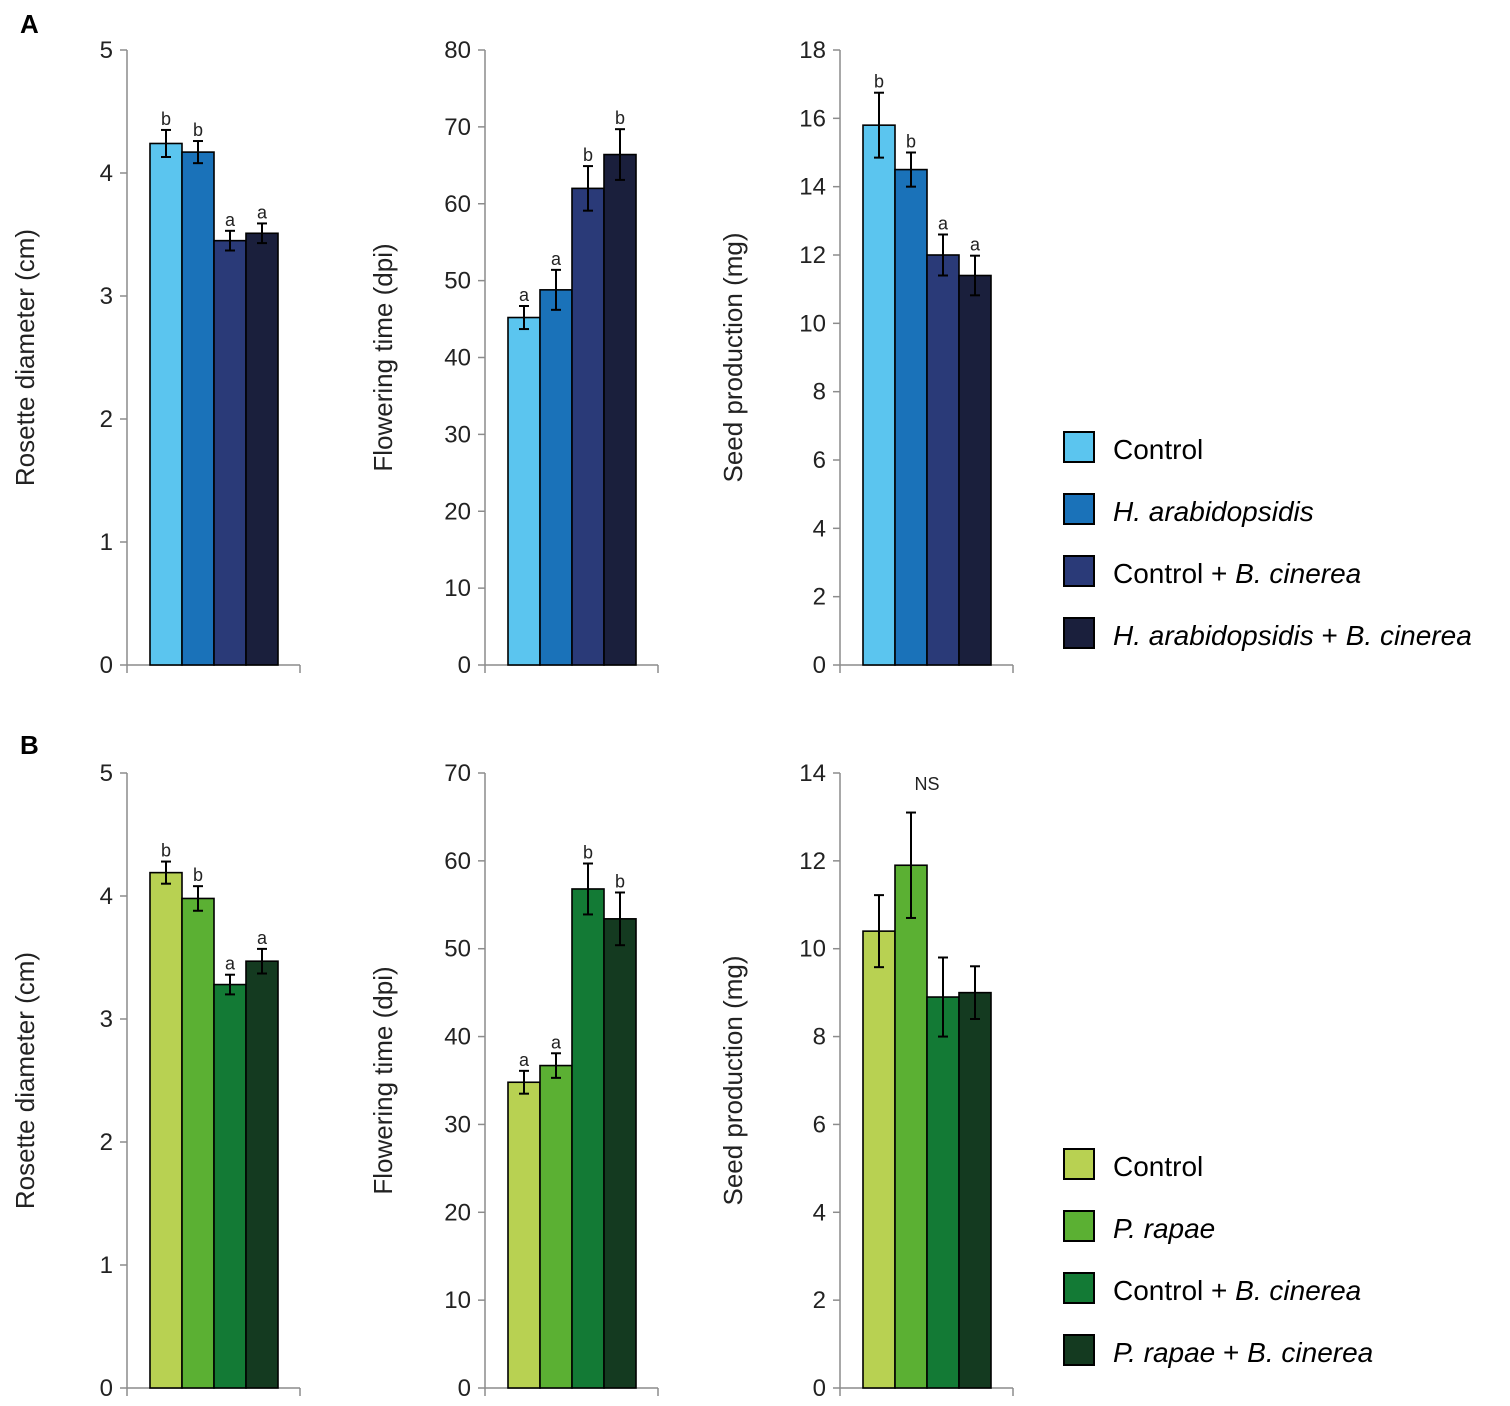  Describe the element at coordinates (866, 358) in the screenshot. I see `chart-a3: 0 2 4 6 8 10 12 14 16 18 Seed production (mg) b b a a` at that location.